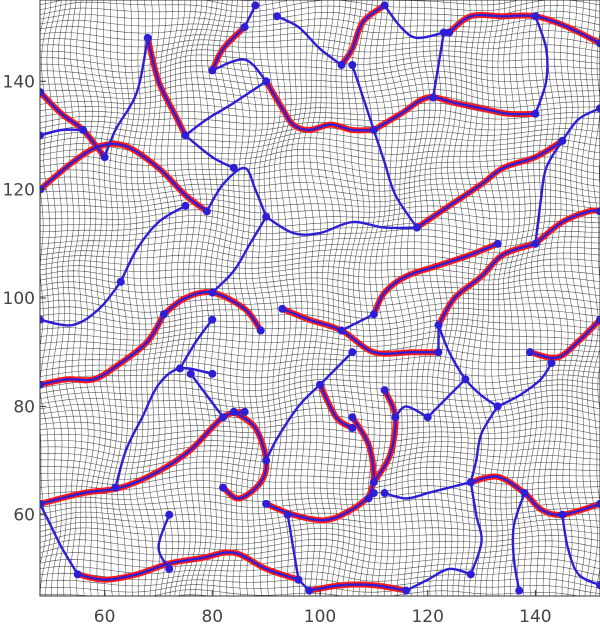  Describe the element at coordinates (535, 617) in the screenshot. I see `x-tick-label: 140` at that location.